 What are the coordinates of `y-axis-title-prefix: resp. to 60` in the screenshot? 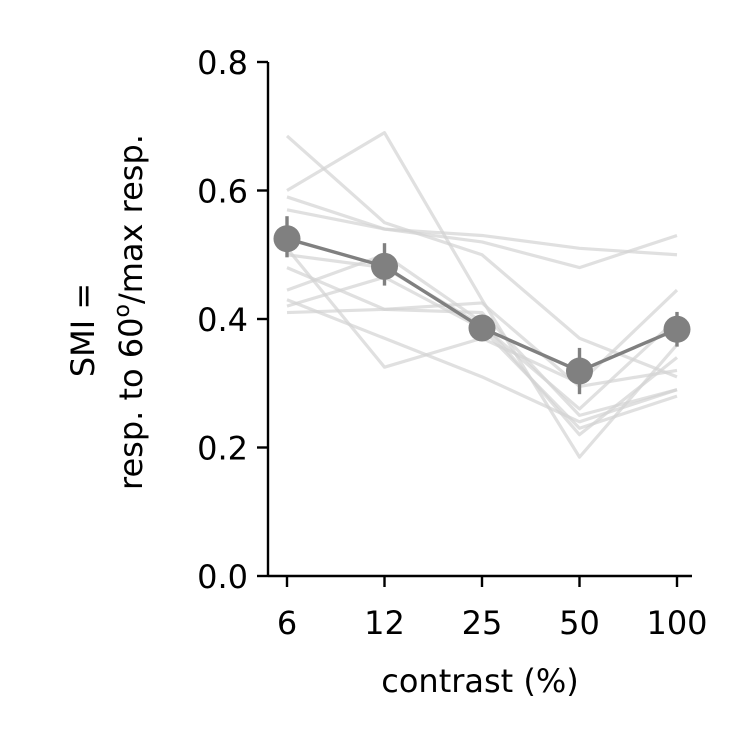 It's located at (131, 403).